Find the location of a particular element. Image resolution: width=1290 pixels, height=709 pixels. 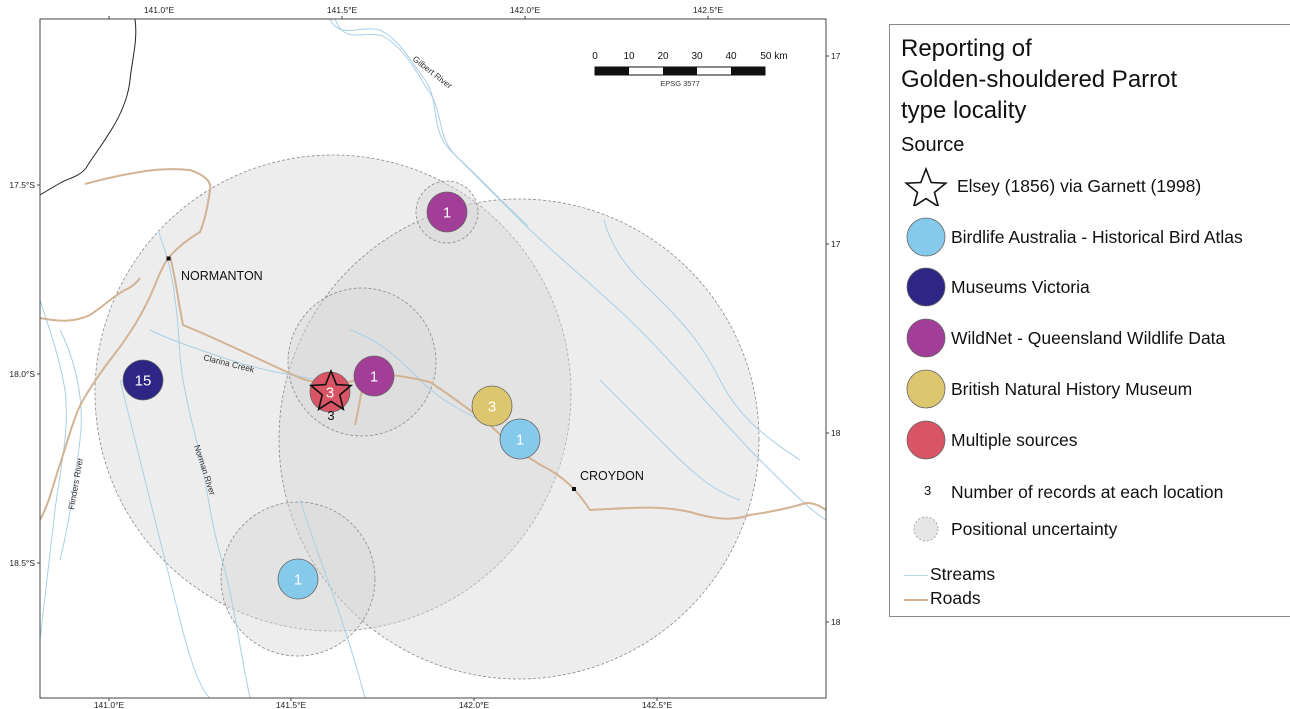

record-point-museums-victoria: 15 is located at coordinates (143, 380).